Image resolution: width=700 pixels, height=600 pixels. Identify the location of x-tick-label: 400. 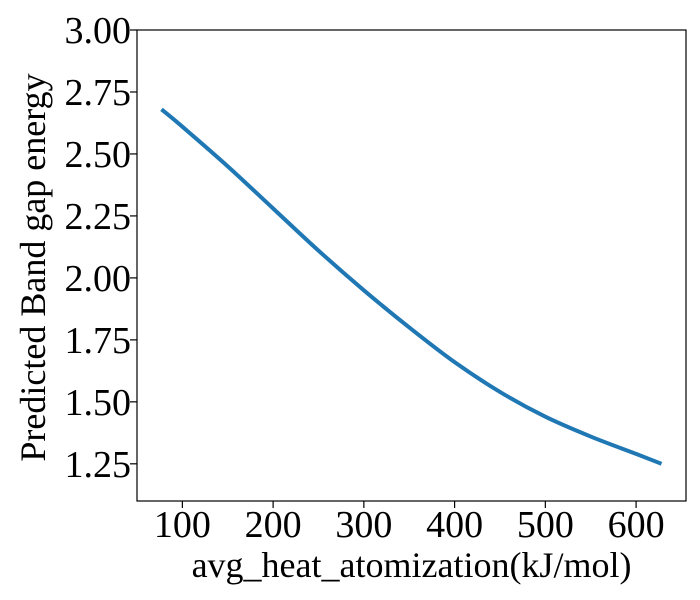
(454, 525).